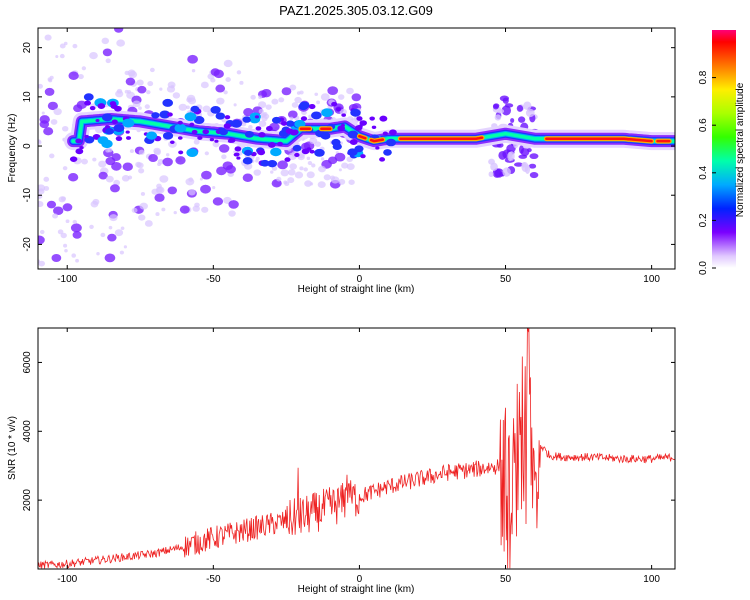 This screenshot has width=750, height=600. What do you see at coordinates (703, 172) in the screenshot?
I see `colorbar-tick-label: 0.4` at bounding box center [703, 172].